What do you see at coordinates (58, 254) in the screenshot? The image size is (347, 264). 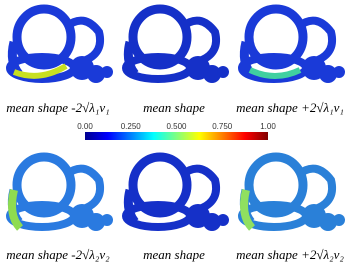 I see `caption: mean shape -2√λ₂v₂` at bounding box center [58, 254].